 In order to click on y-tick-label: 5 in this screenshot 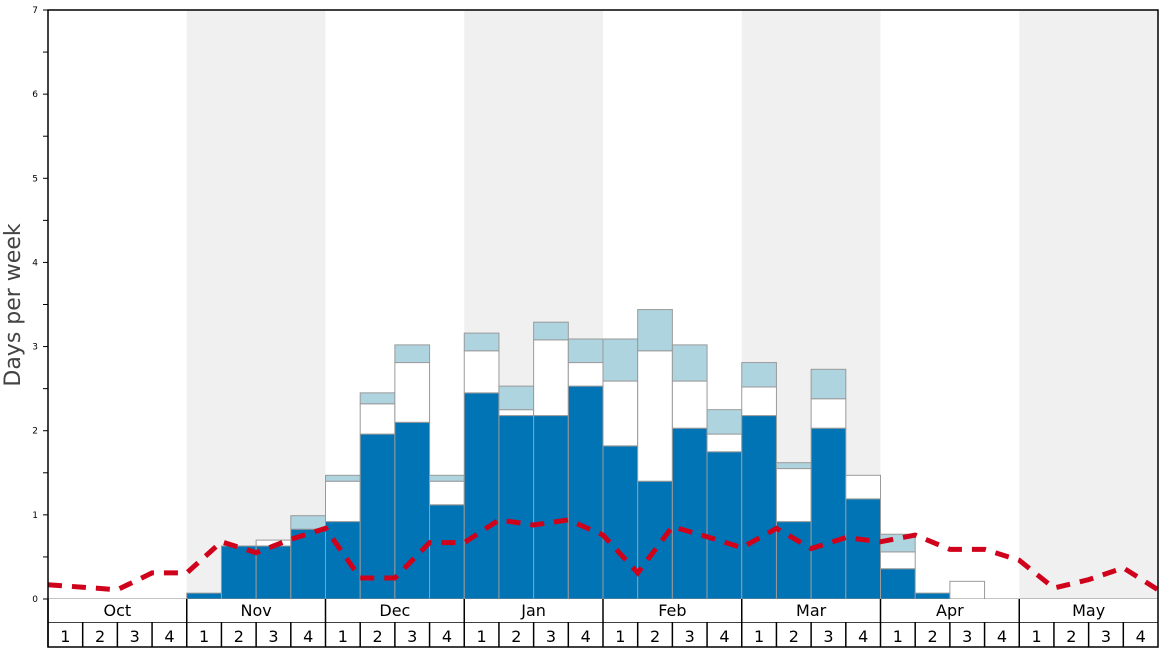, I will do `click(35, 179)`.